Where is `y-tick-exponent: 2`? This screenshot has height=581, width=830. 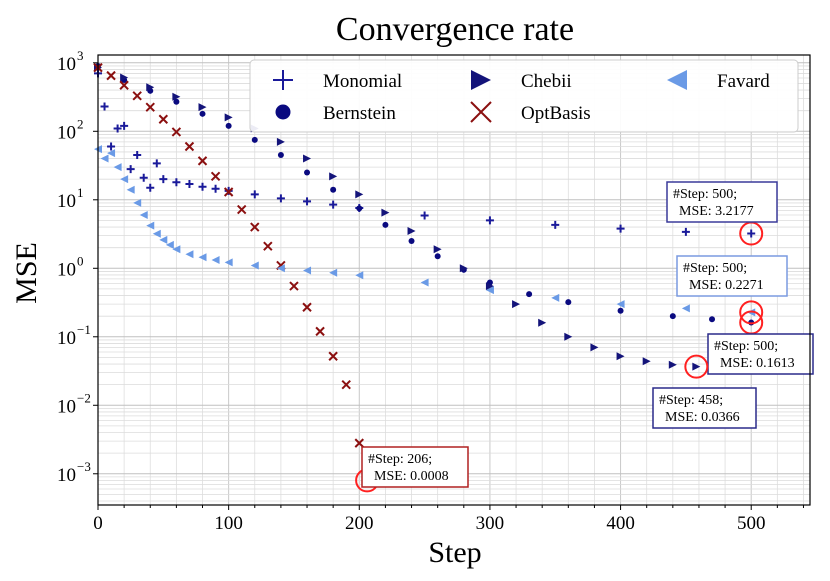 y-tick-exponent: 2 is located at coordinates (80, 123).